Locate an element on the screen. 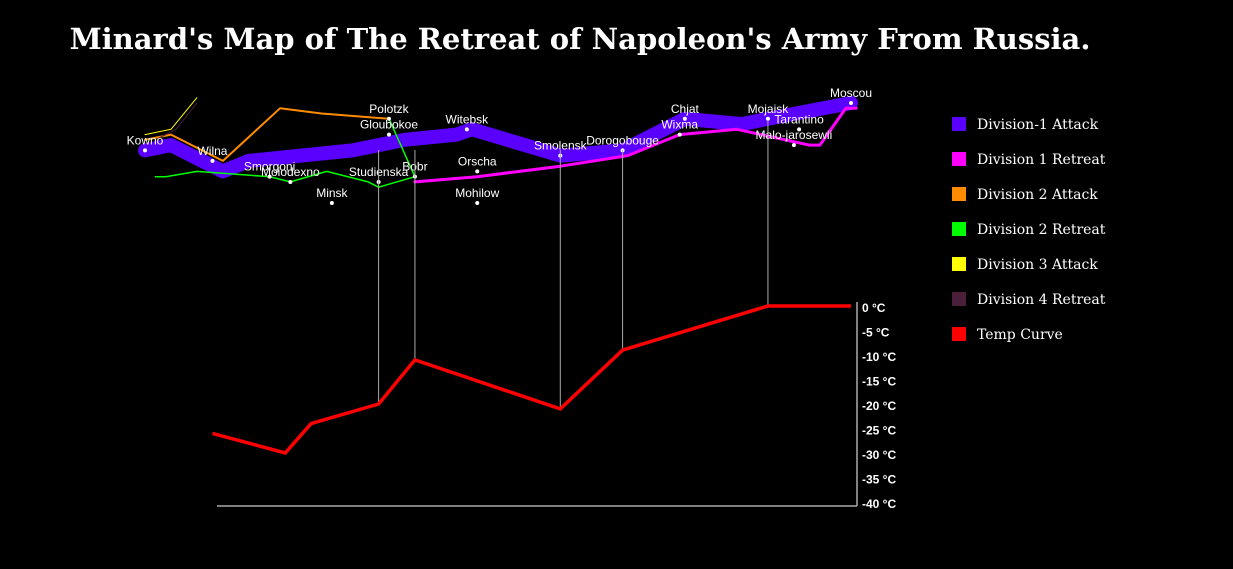 This screenshot has width=1233, height=569. legend-label: Division 2 Attack is located at coordinates (1037, 195).